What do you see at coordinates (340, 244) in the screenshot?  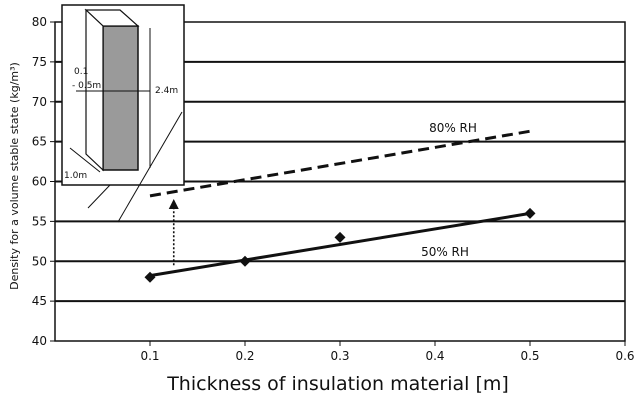 I see `series-line-50rh` at bounding box center [340, 244].